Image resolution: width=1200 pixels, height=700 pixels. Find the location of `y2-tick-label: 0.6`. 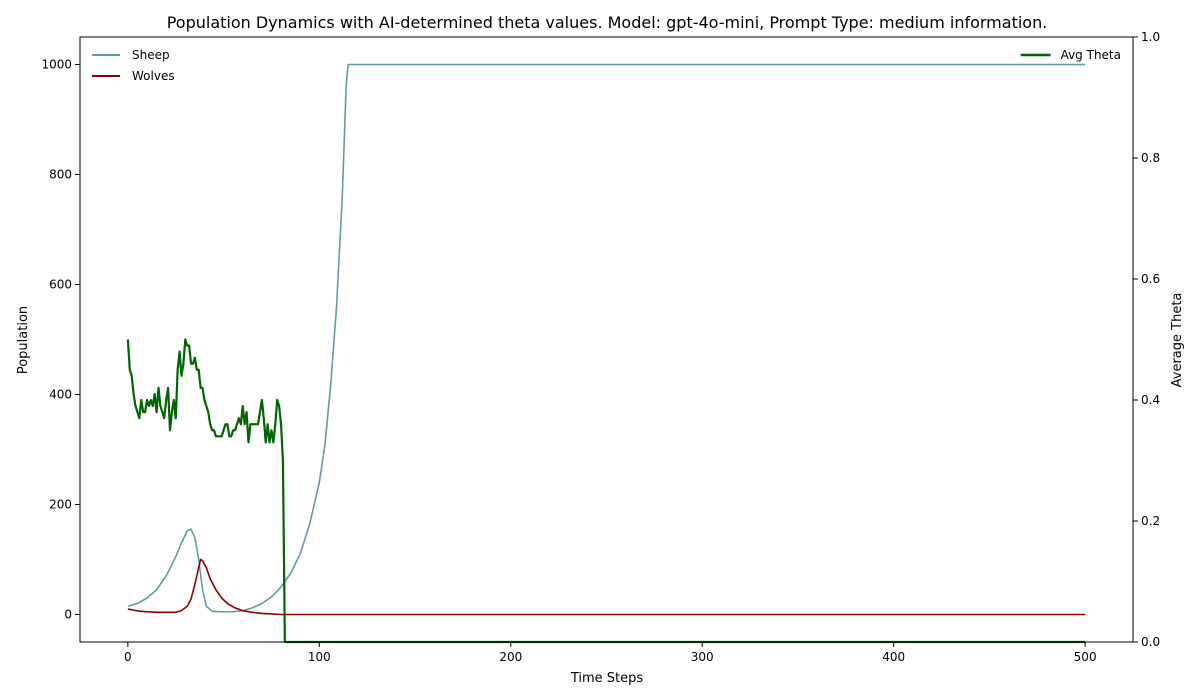

y2-tick-label: 0.6 is located at coordinates (1150, 279).